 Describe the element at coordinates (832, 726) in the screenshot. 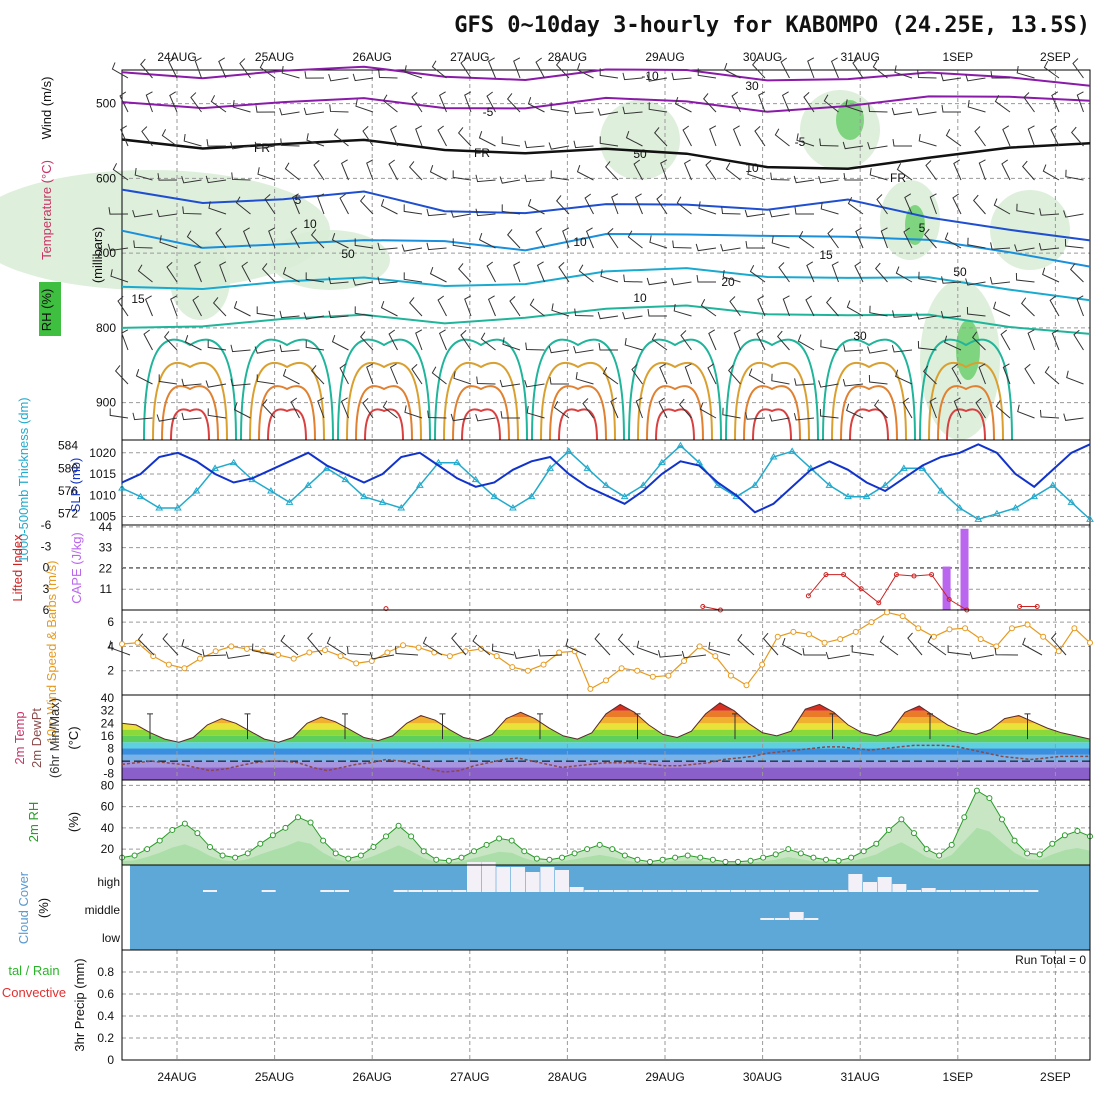

I see `minmax-whisker` at that location.